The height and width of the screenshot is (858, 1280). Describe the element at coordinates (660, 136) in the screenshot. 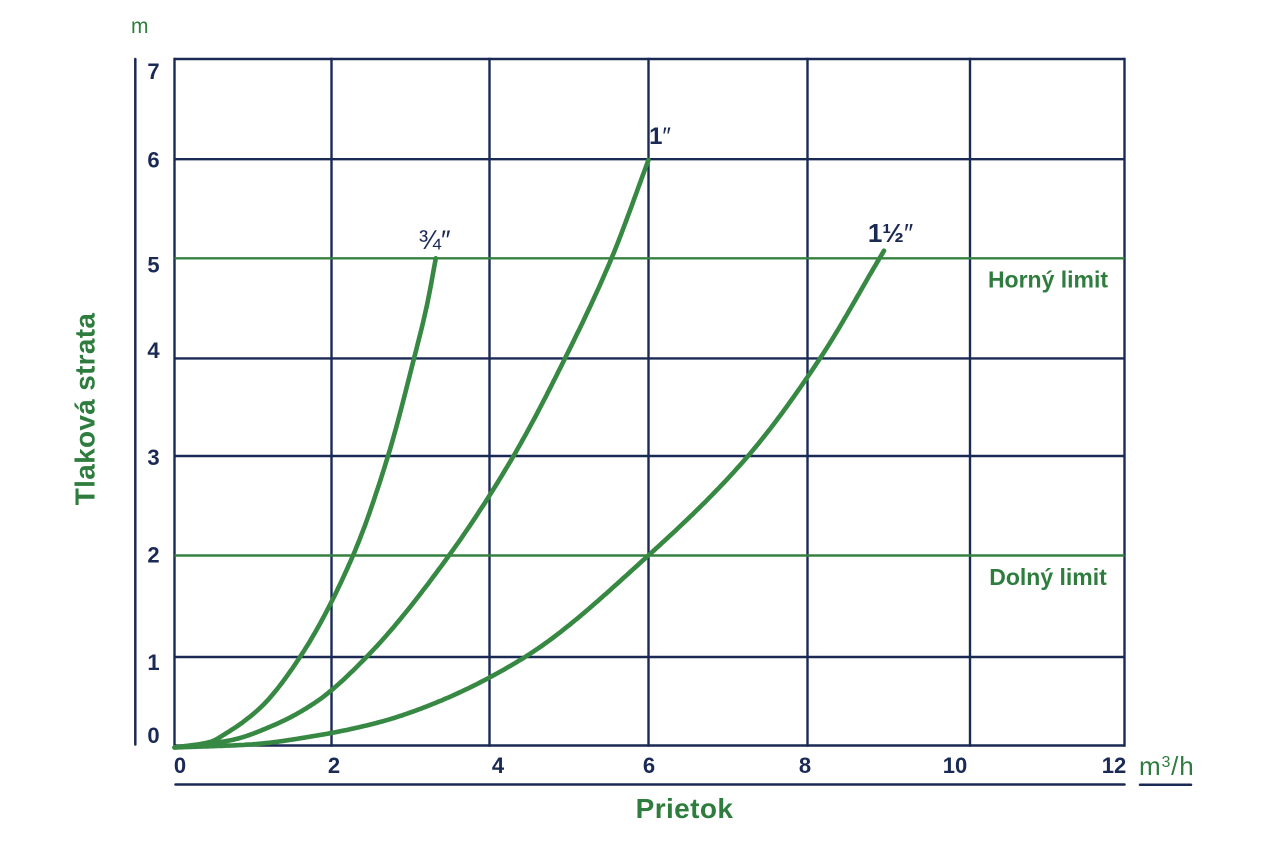

I see `svg-text: 1″` at that location.